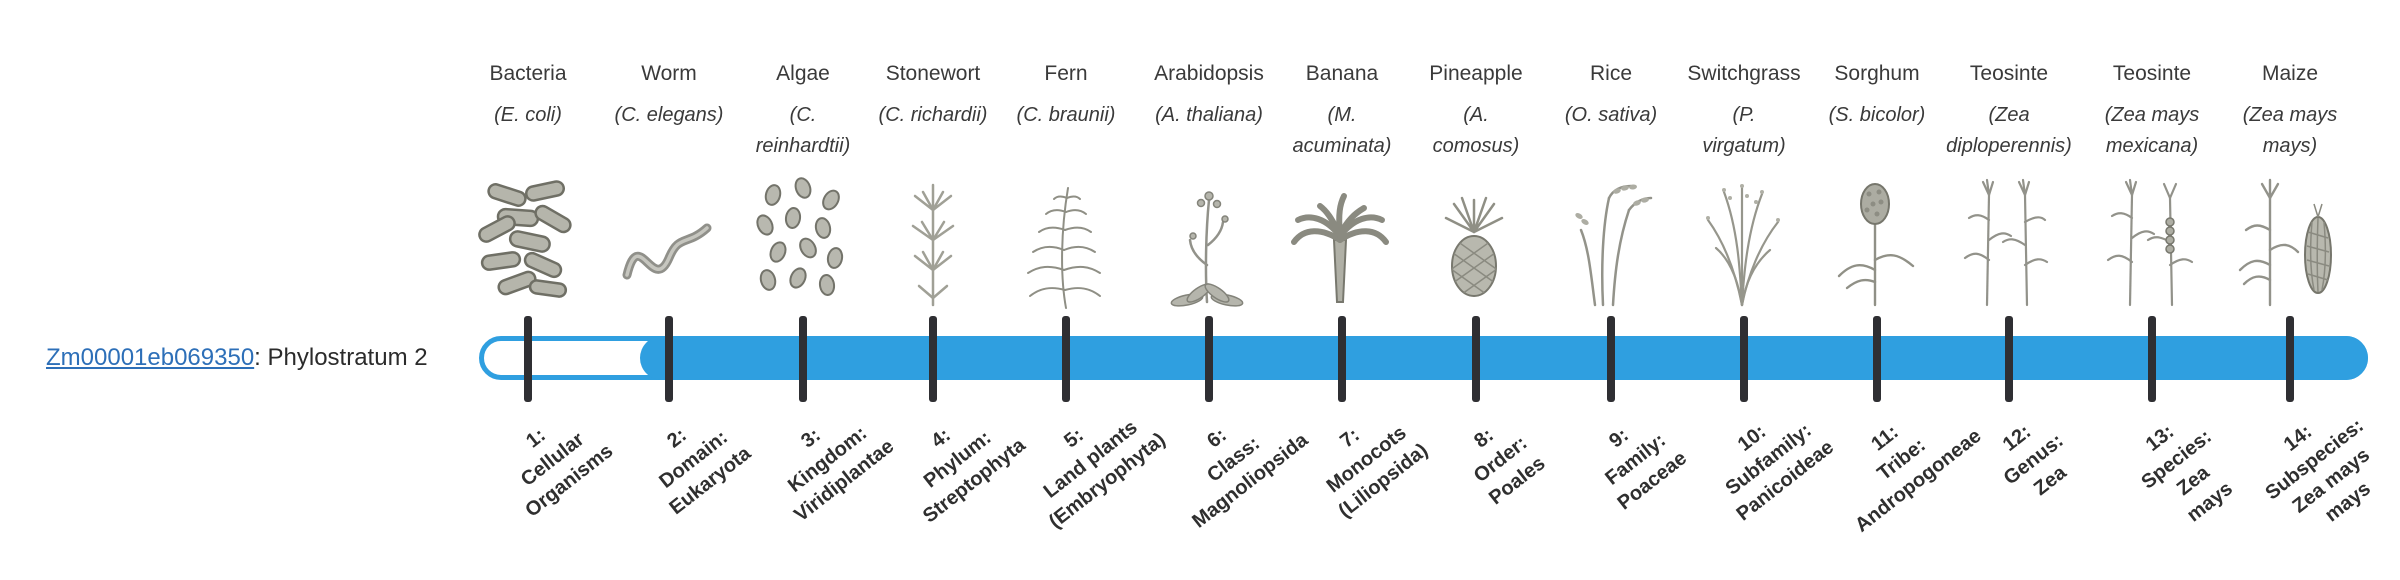 This screenshot has height=580, width=2400. I want to click on organism-common-name: Sorghum, so click(1877, 73).